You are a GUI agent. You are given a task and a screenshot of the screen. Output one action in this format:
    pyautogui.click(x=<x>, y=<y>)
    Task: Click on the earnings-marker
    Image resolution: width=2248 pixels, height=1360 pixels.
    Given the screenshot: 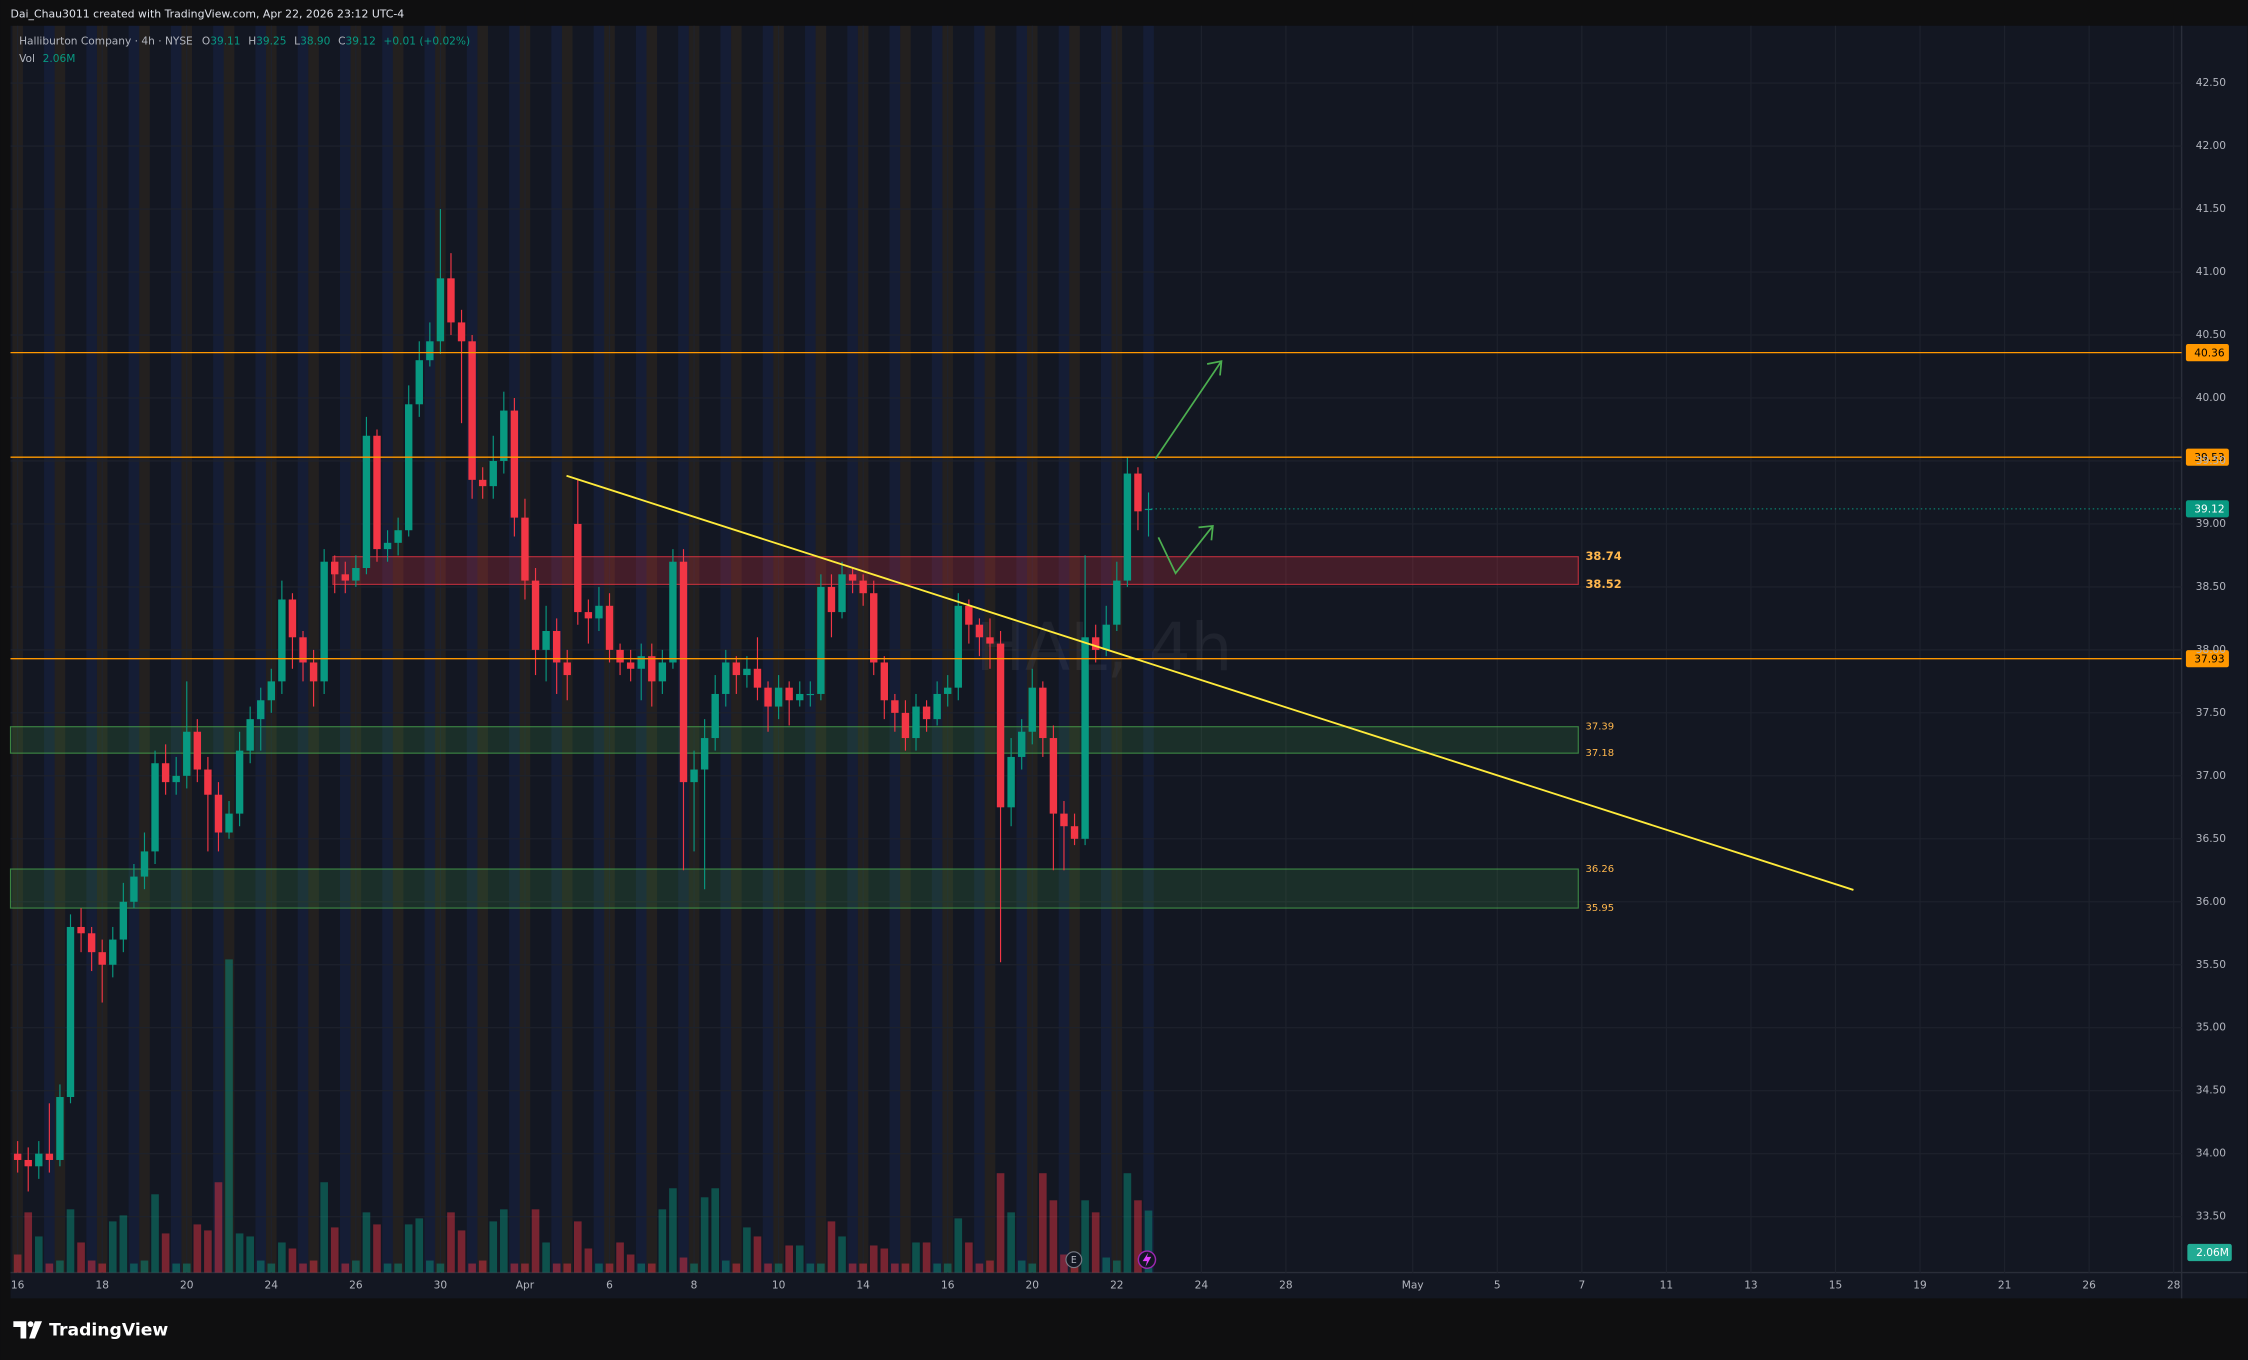 What is the action you would take?
    pyautogui.click(x=1074, y=1260)
    